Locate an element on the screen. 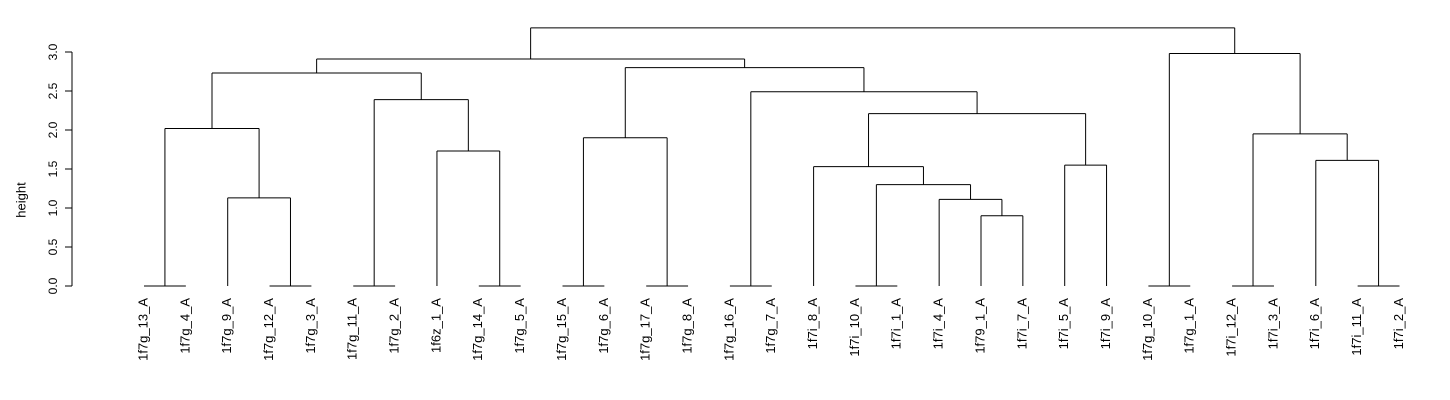 This screenshot has height=400, width=1450. leaf-label: 1f7g_7_A is located at coordinates (770, 326).